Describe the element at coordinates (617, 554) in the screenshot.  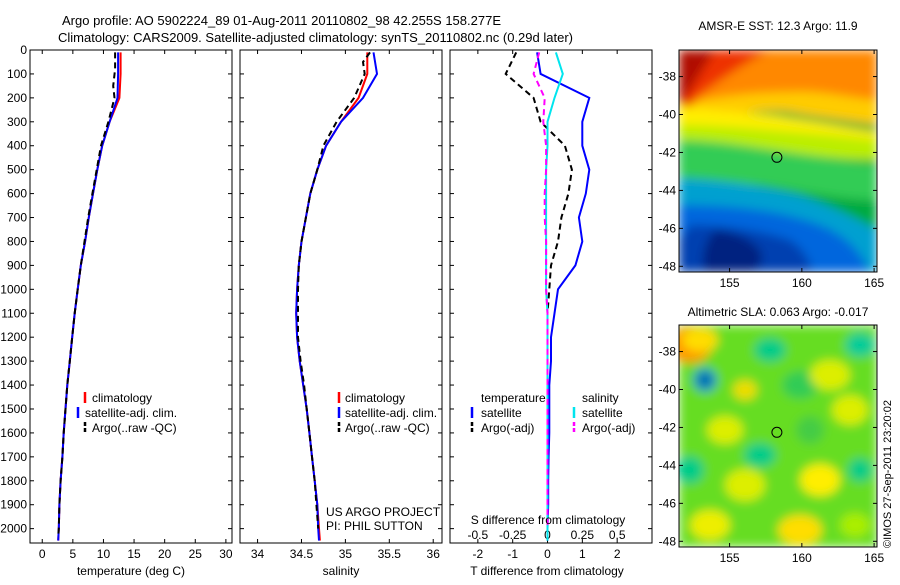
I see `x-tick-label: 2` at that location.